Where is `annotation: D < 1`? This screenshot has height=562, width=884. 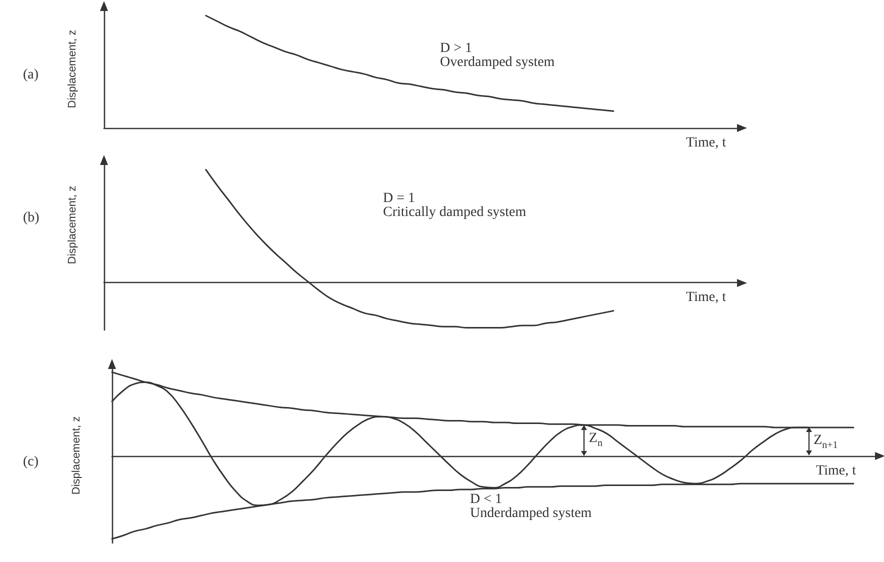
annotation: D < 1 is located at coordinates (486, 499).